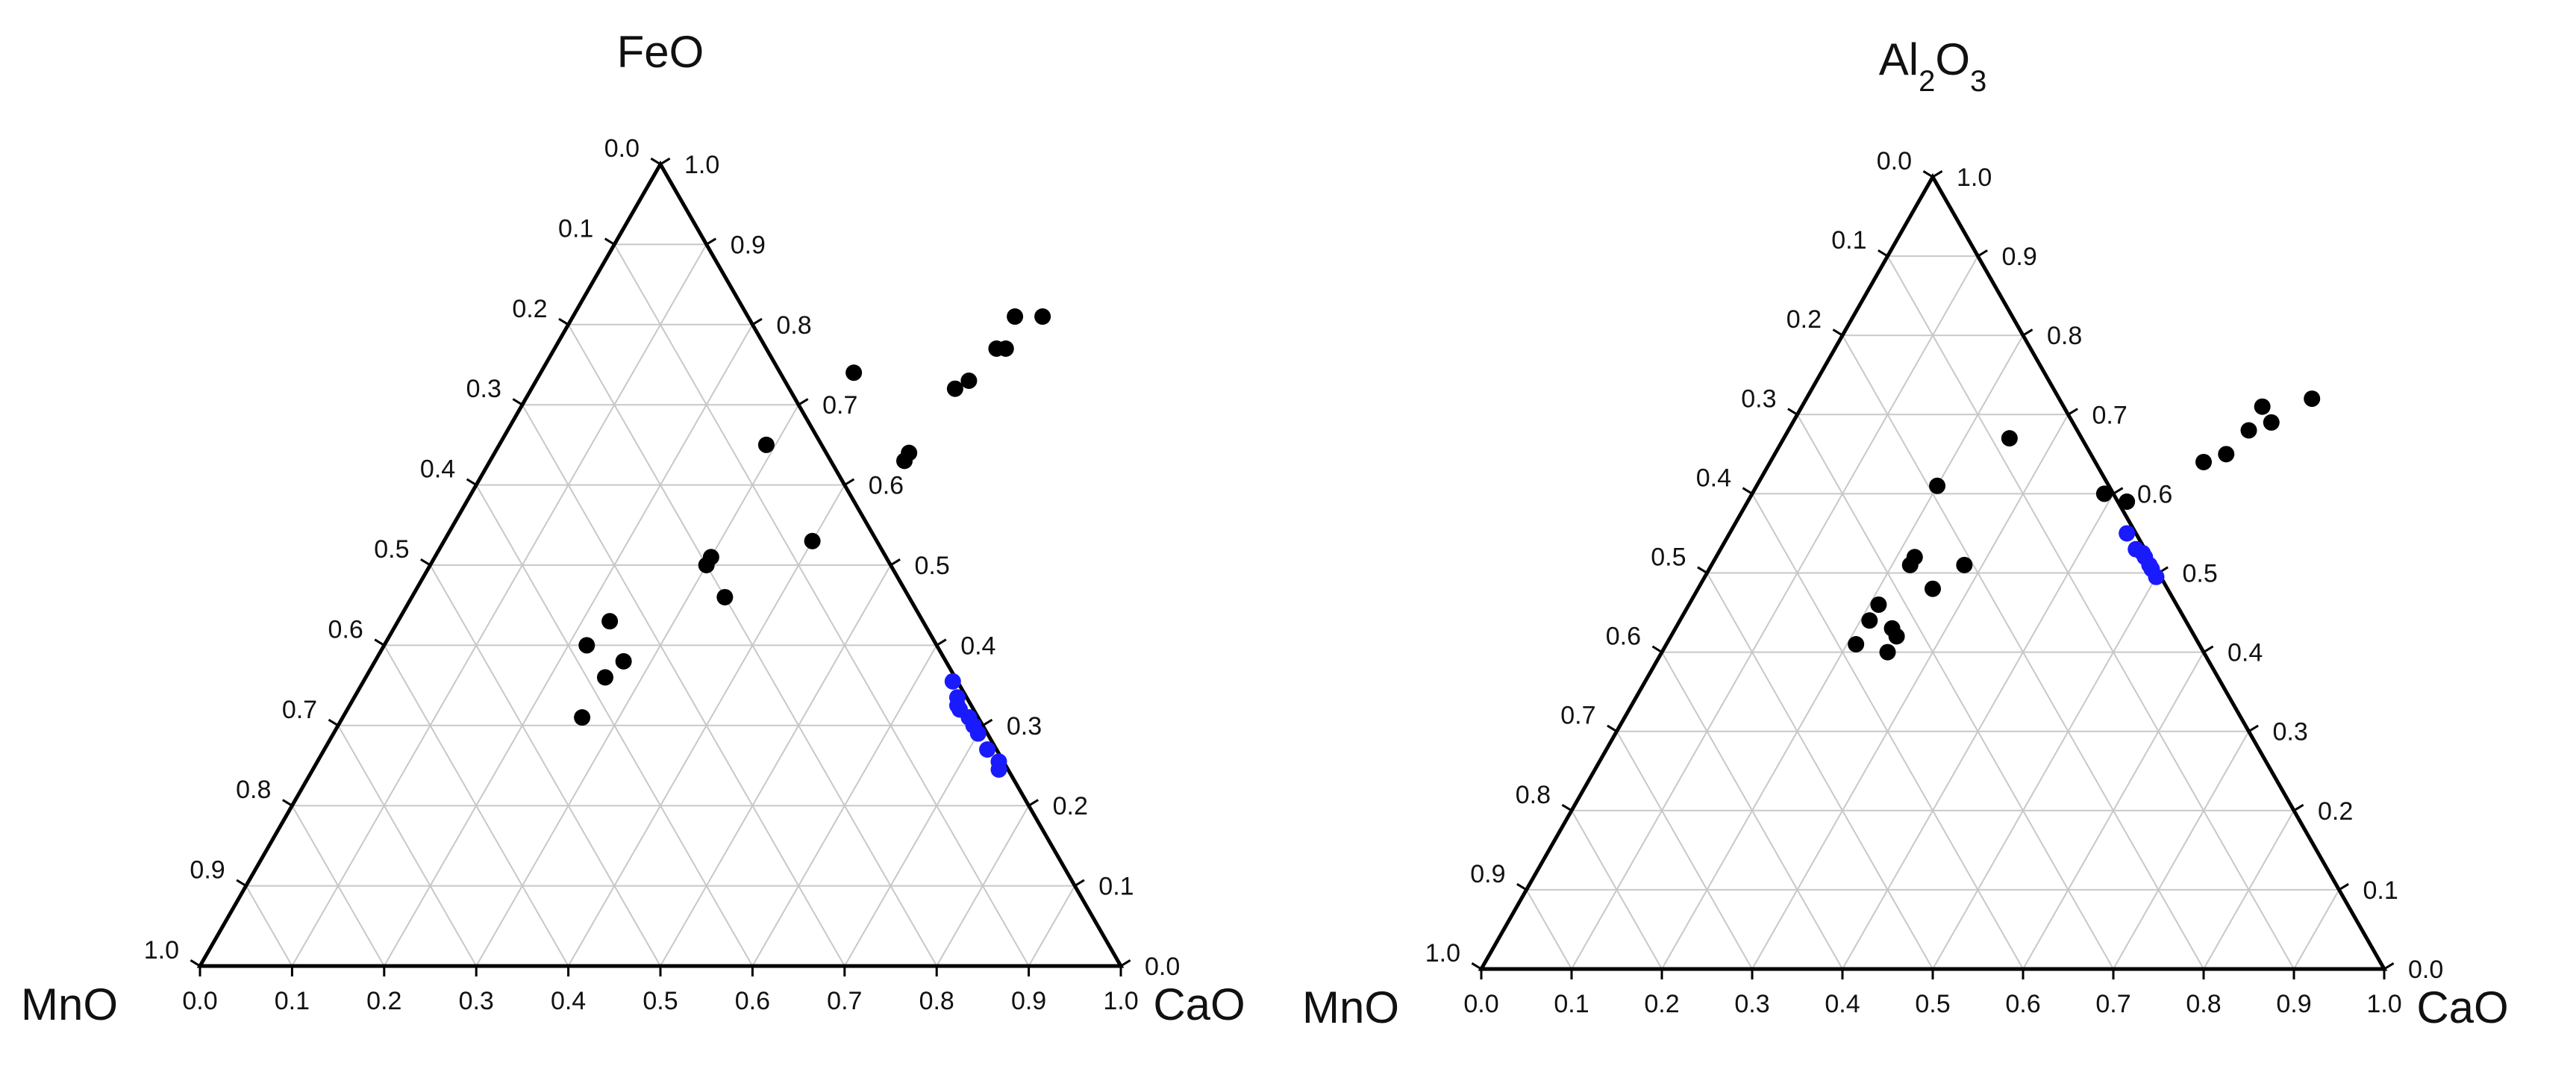 The width and height of the screenshot is (2576, 1075). What do you see at coordinates (2335, 811) in the screenshot?
I see `right-edge-tick-label: 0.2` at bounding box center [2335, 811].